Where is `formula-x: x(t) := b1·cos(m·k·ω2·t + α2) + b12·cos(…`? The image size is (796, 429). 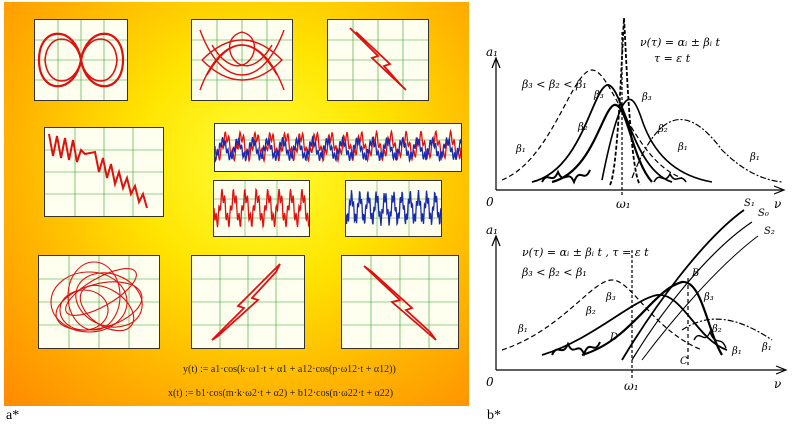
formula-x: x(t) := b1·cos(m·k·ω2·t + α2) + b12·cos(… is located at coordinates (281, 393).